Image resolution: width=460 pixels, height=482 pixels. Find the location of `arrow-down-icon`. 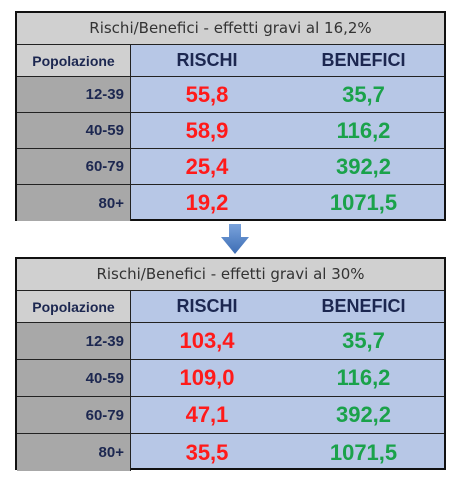

arrow-down-icon is located at coordinates (235, 239).